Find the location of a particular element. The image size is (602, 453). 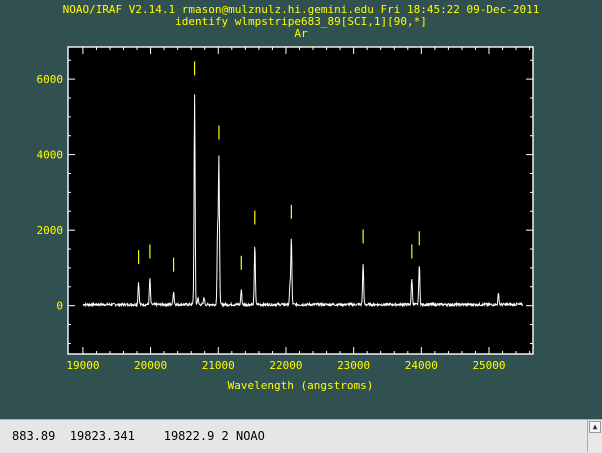

y-tick-label: 2000 is located at coordinates (50, 230).